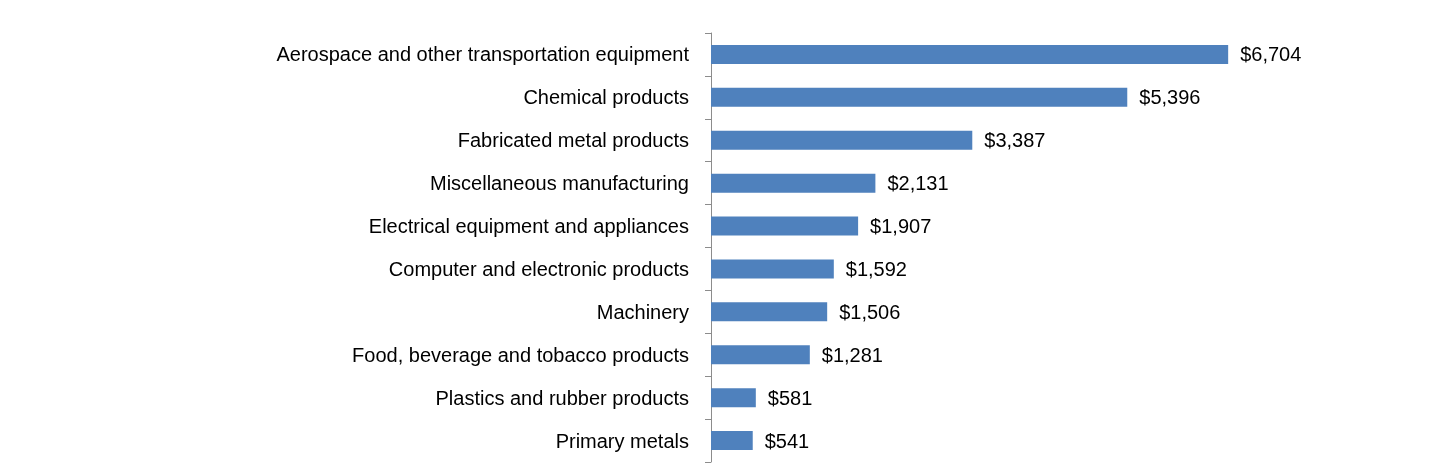  What do you see at coordinates (901, 226) in the screenshot?
I see `data-label: $1,907` at bounding box center [901, 226].